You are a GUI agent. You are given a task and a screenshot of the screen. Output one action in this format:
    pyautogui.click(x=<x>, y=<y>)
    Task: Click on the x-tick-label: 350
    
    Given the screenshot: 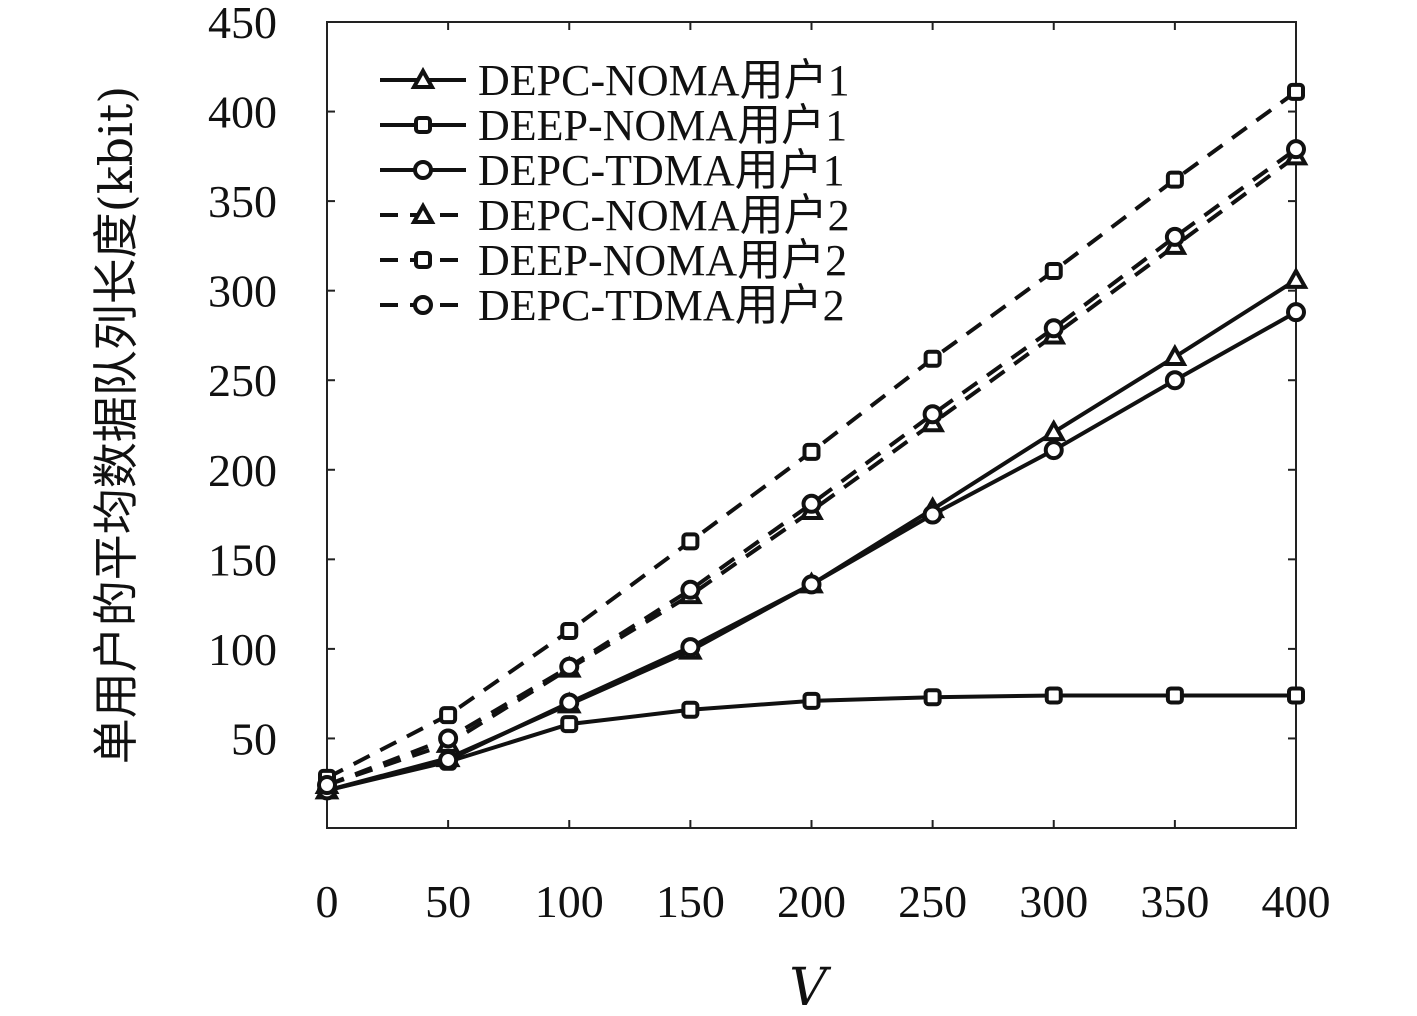 What is the action you would take?
    pyautogui.click(x=1174, y=901)
    